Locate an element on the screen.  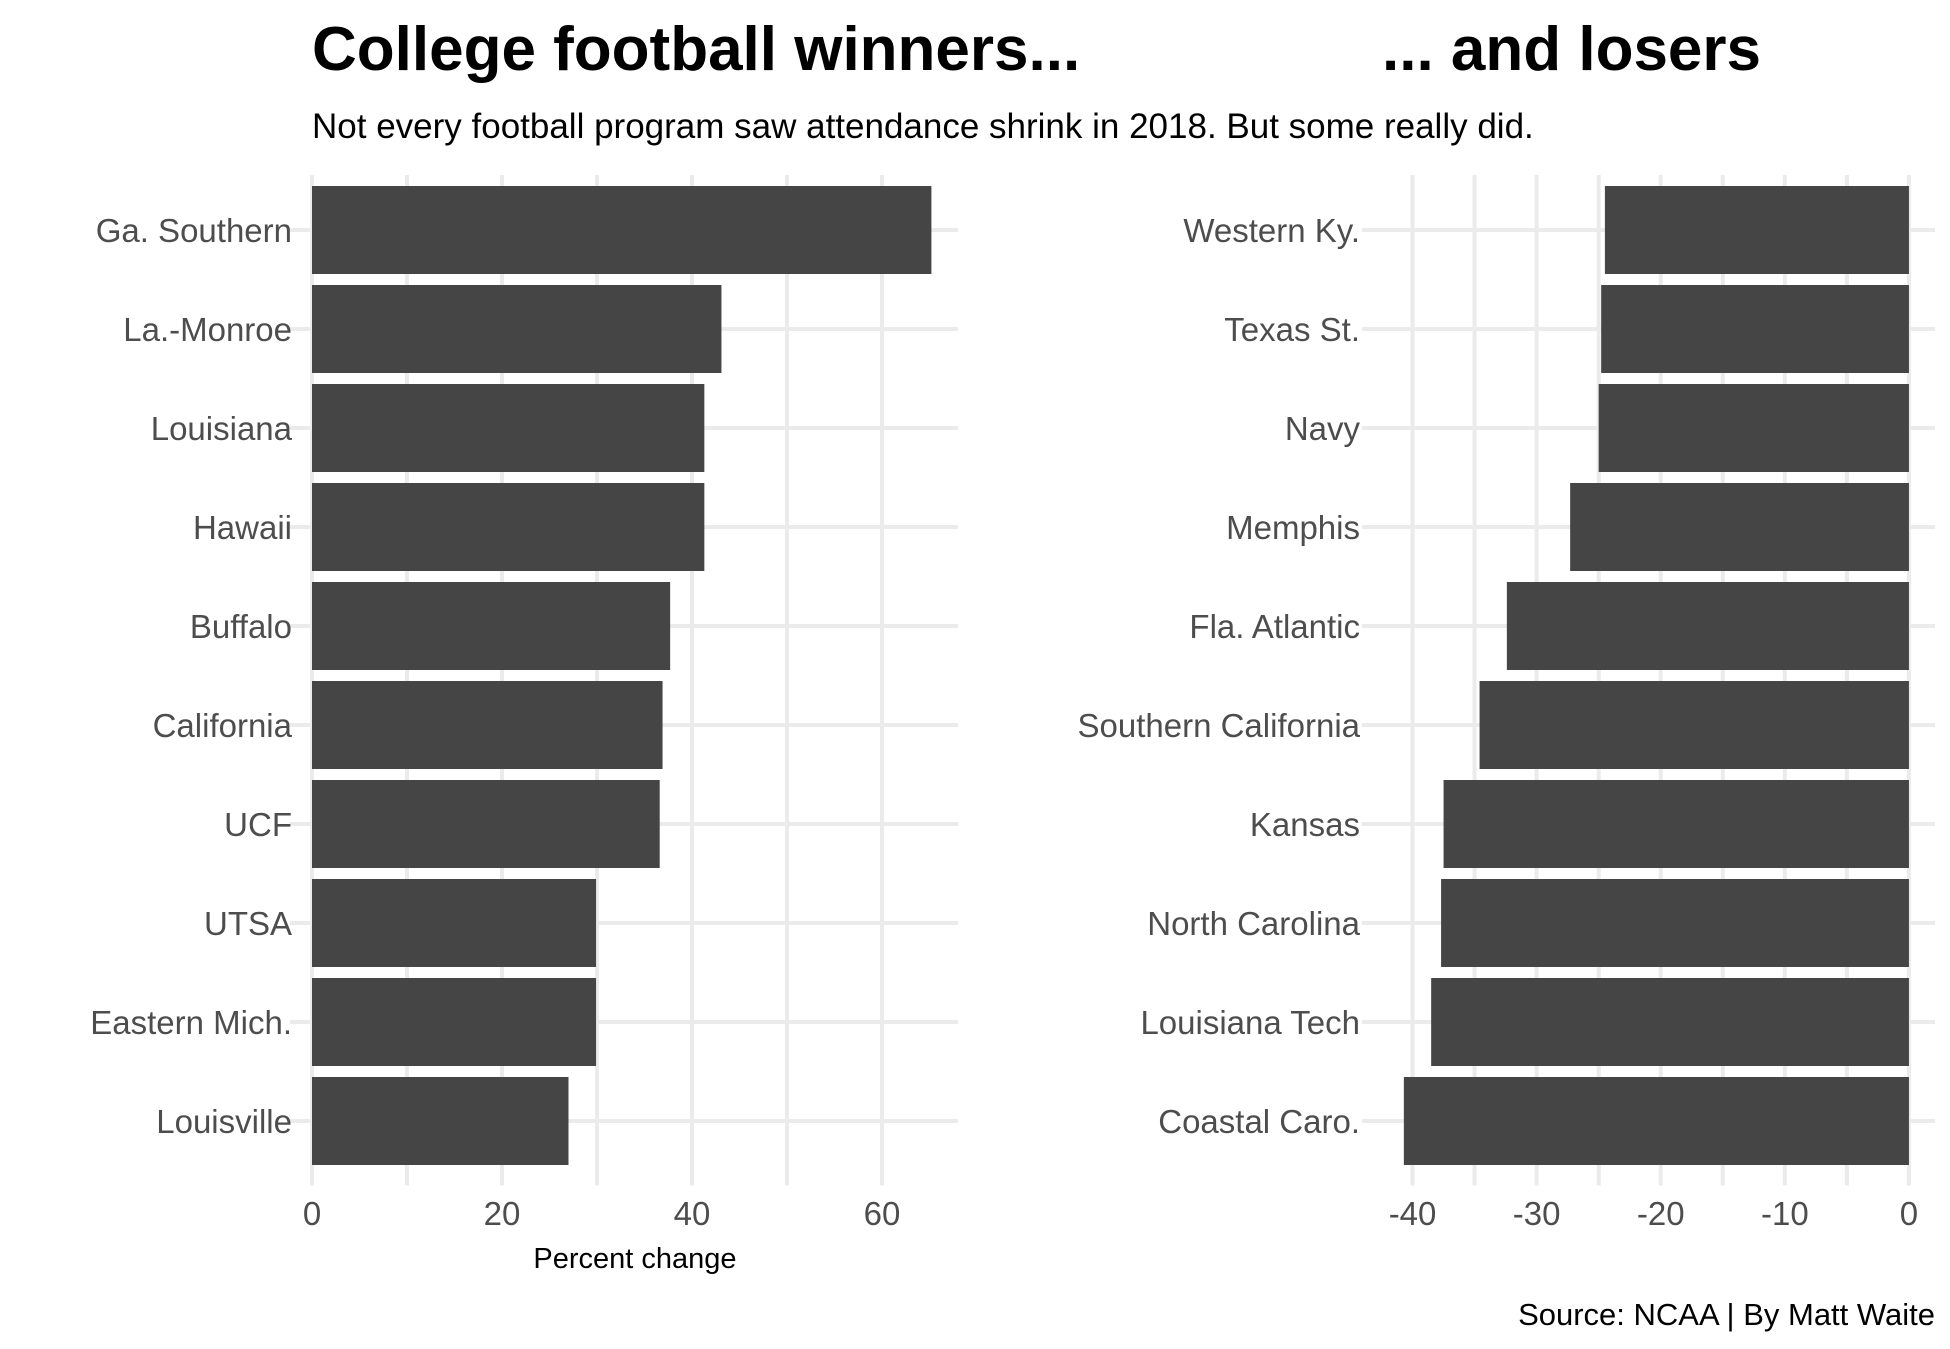
bar-la-monroe is located at coordinates (517, 329).